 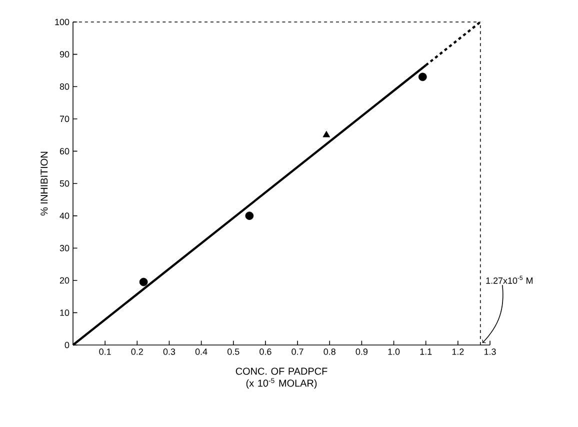 I want to click on x-tick-label: 0.8, so click(x=330, y=351).